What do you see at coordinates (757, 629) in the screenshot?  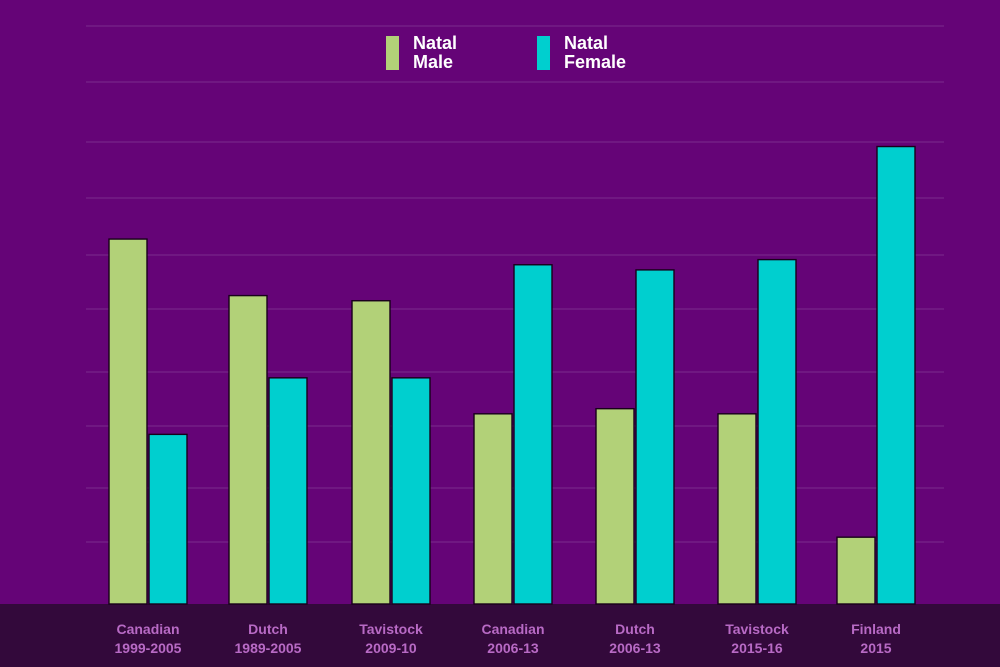 I see `category-label-5-line1: Tavistock` at bounding box center [757, 629].